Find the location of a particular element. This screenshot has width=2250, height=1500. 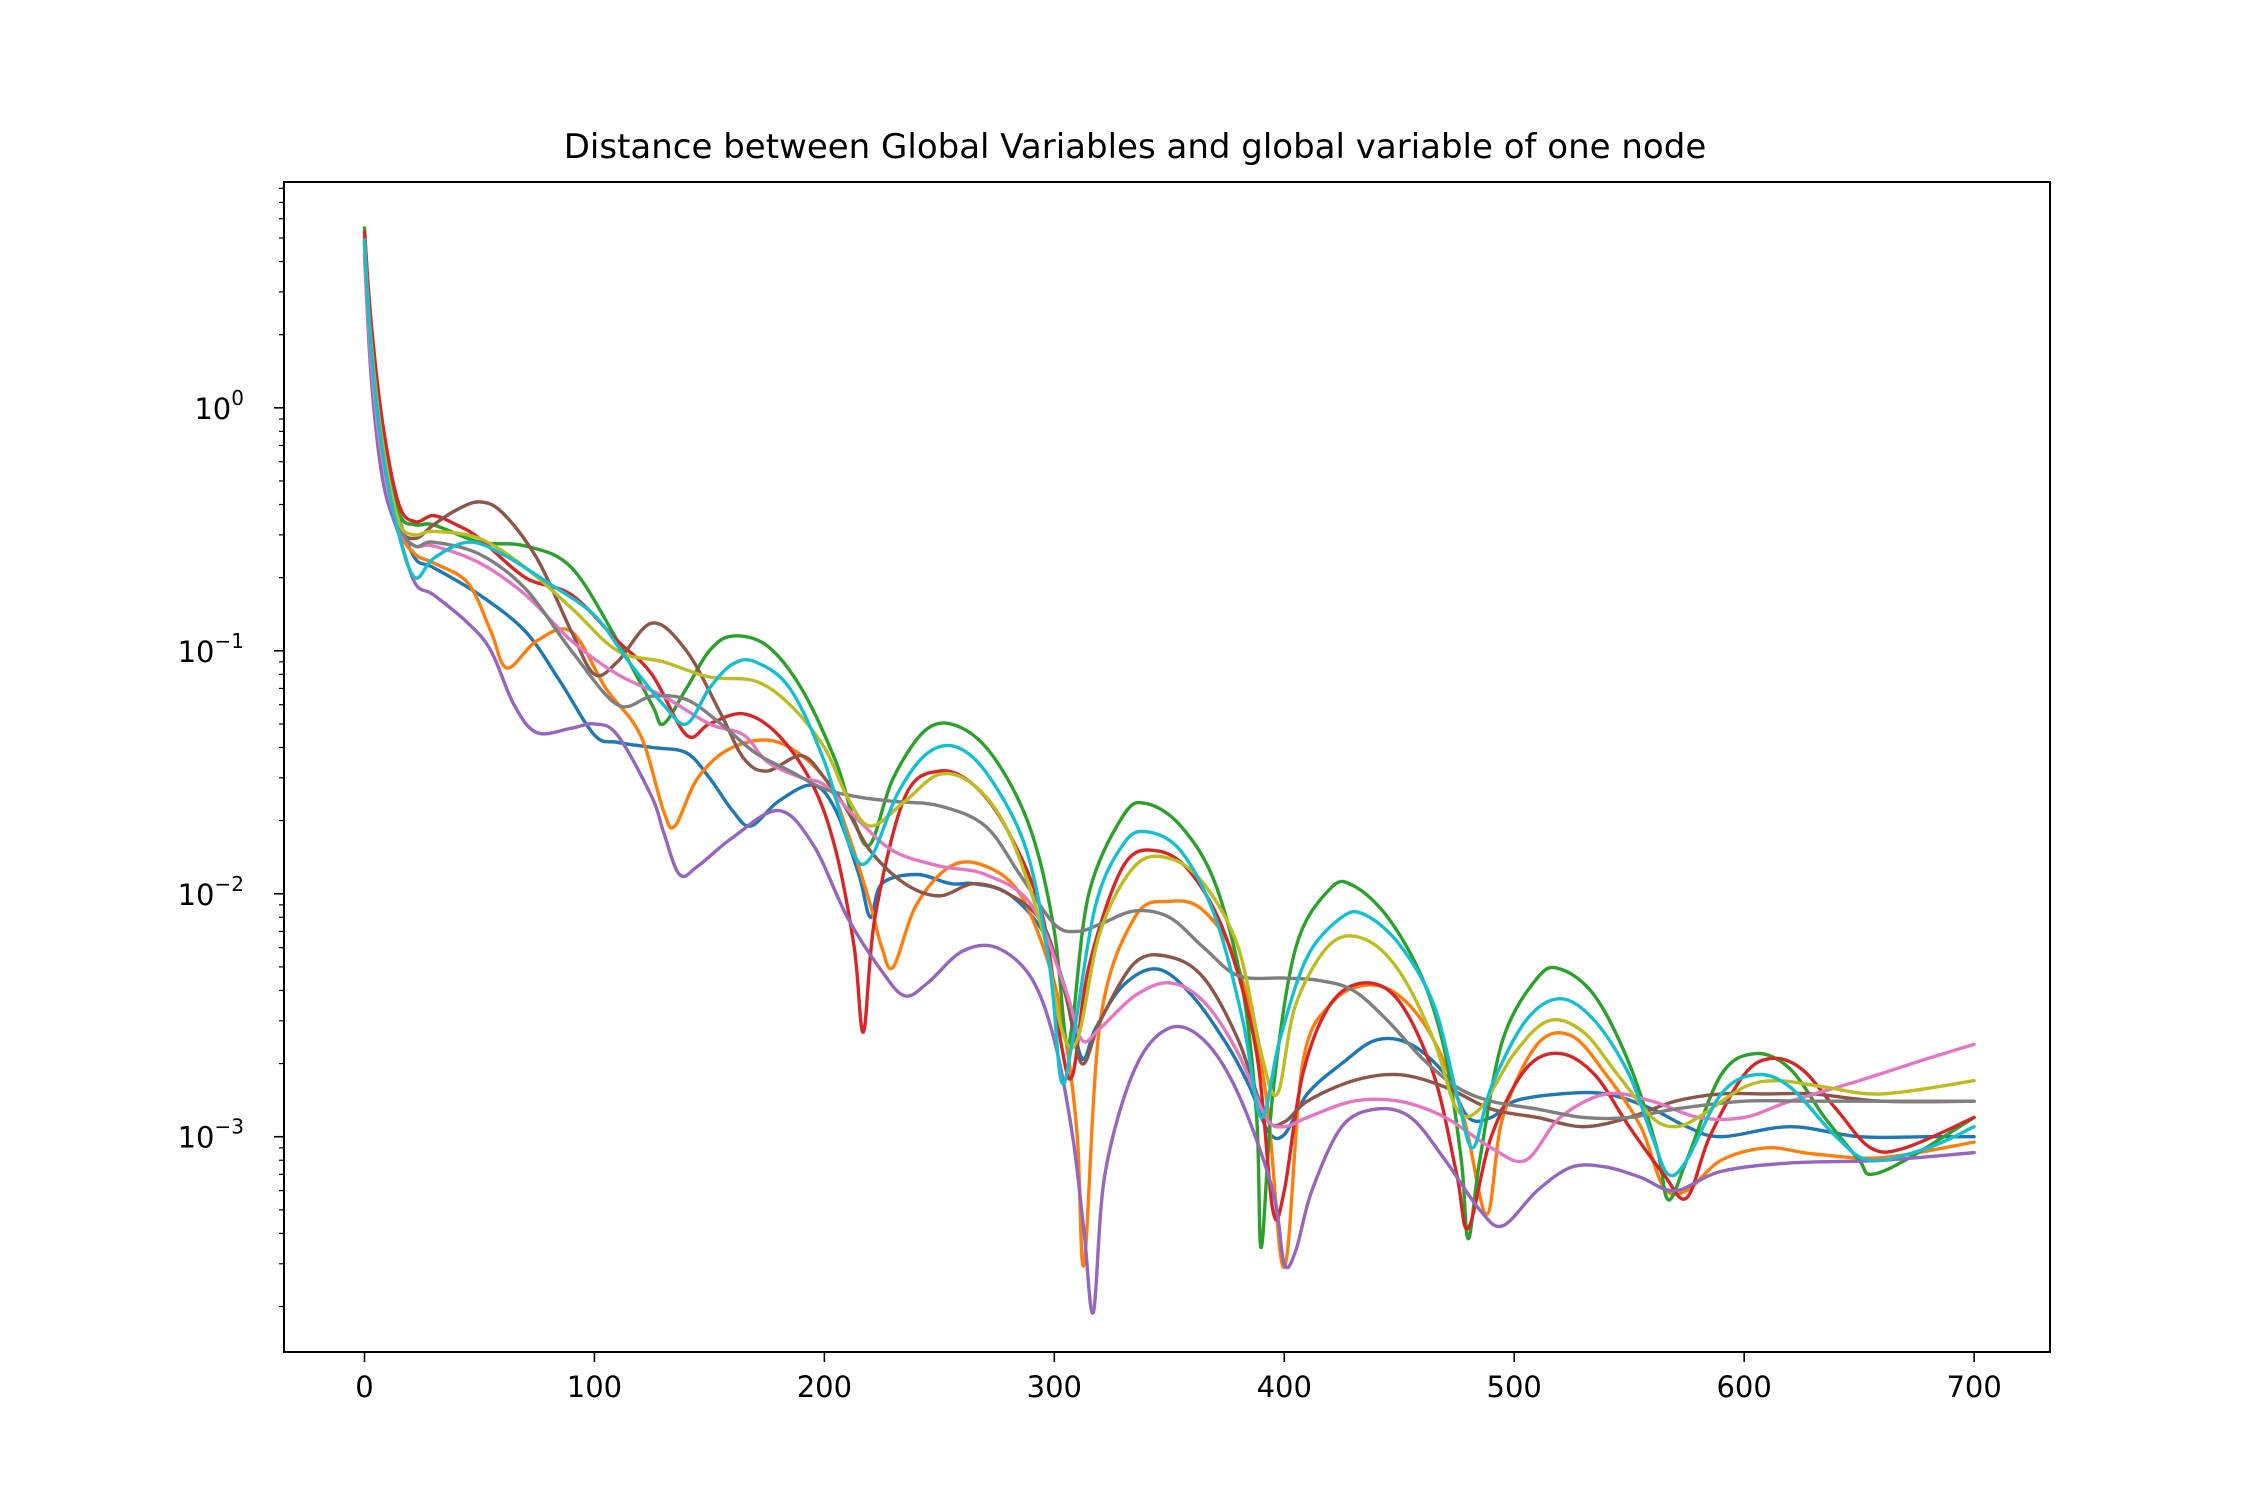

x-tick-label: 0 is located at coordinates (364, 1387).